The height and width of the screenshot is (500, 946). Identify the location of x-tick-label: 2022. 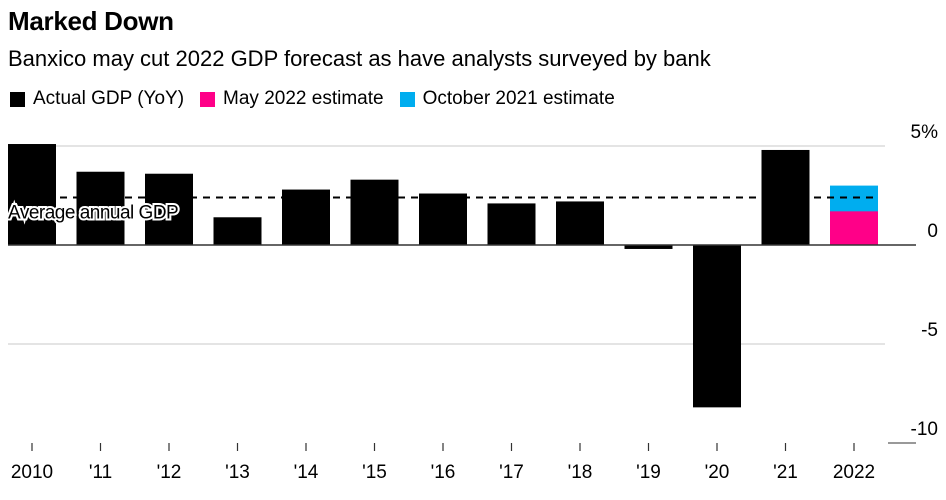
(854, 472).